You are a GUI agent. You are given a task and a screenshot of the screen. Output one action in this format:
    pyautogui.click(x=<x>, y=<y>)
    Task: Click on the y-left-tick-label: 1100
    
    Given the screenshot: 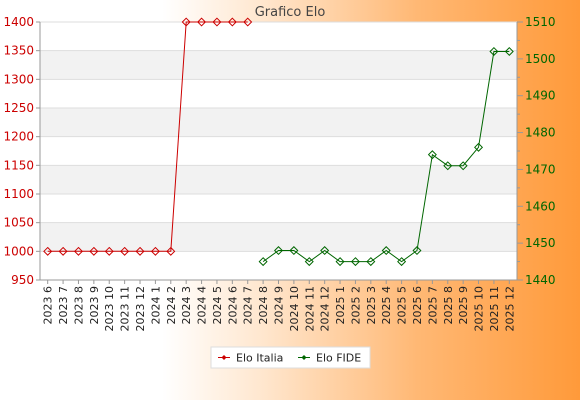 What is the action you would take?
    pyautogui.click(x=18, y=194)
    